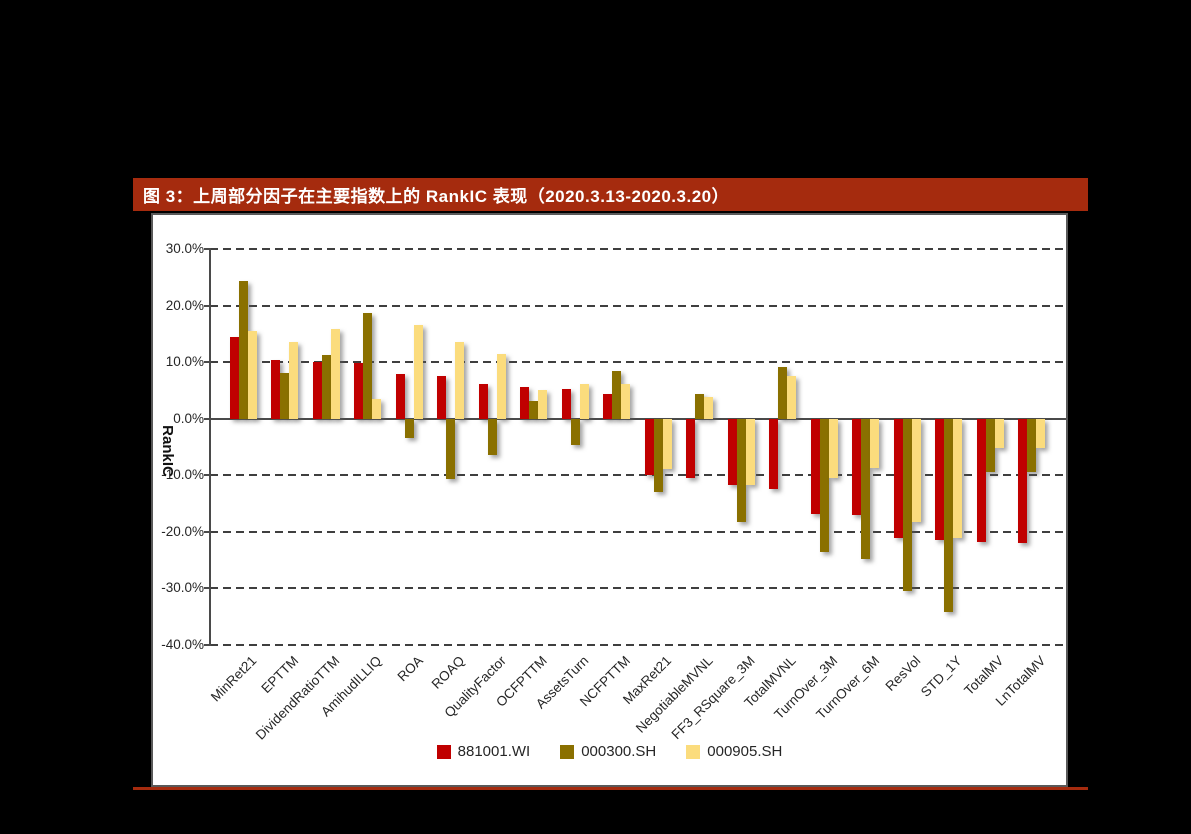 This screenshot has width=1191, height=834. I want to click on y-axis-tick-label: 10.0%, so click(184, 362).